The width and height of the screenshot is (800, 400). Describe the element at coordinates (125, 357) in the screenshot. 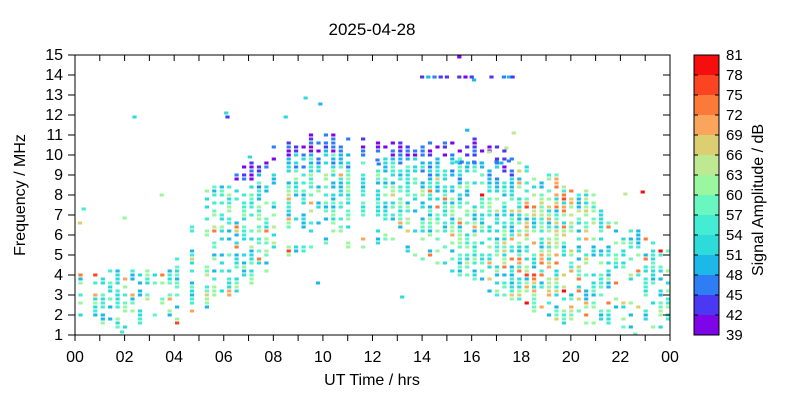

I see `x-tick-label: 02` at that location.